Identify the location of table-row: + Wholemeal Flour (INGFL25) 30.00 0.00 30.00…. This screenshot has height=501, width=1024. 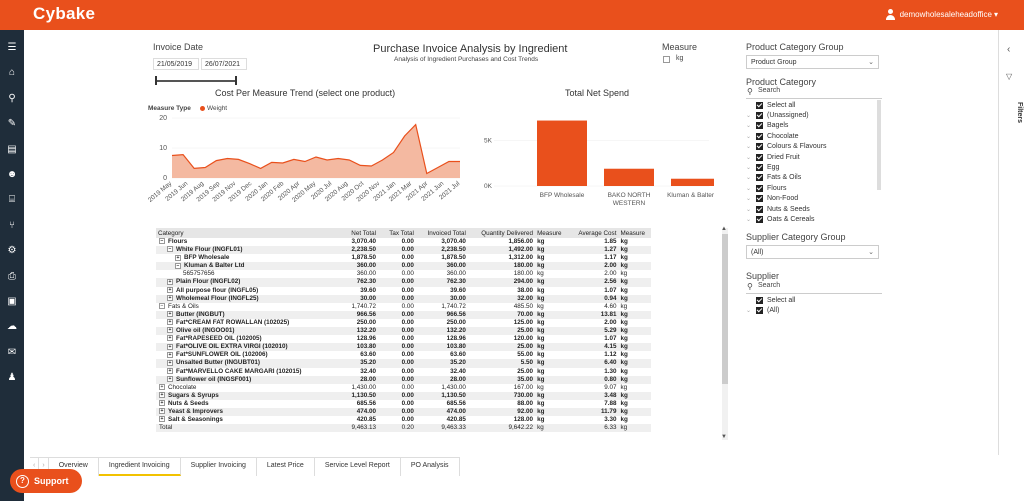
(403, 298).